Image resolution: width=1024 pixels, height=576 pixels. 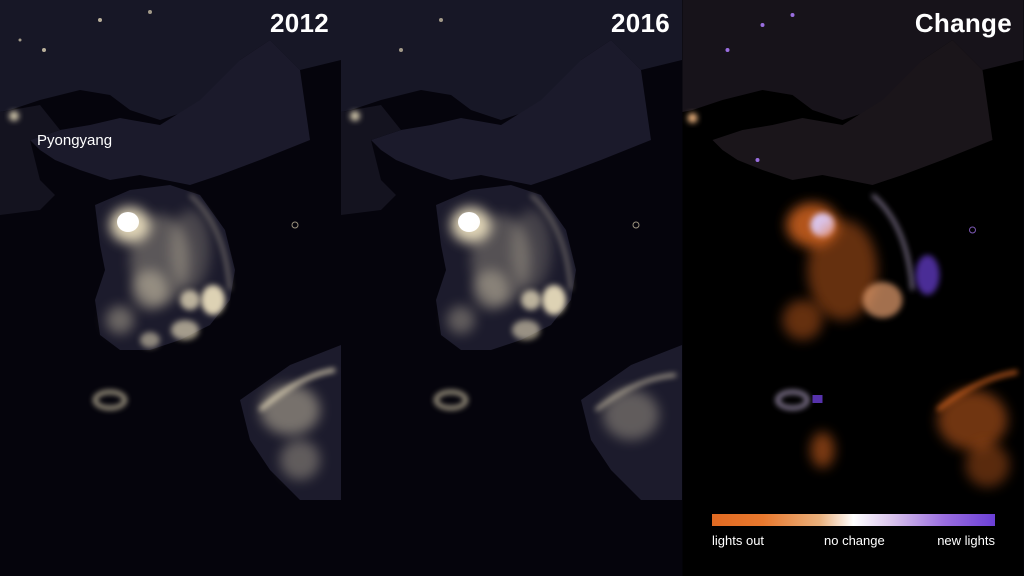 I want to click on legend-label-lights-out: lights out, so click(x=738, y=540).